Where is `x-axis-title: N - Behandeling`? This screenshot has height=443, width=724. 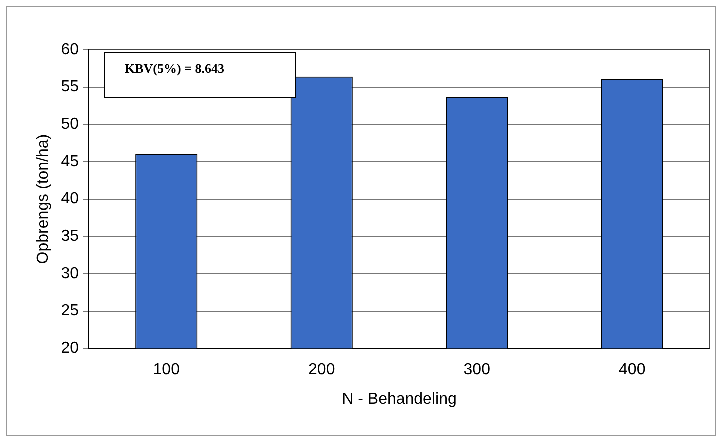
x-axis-title: N - Behandeling is located at coordinates (399, 399).